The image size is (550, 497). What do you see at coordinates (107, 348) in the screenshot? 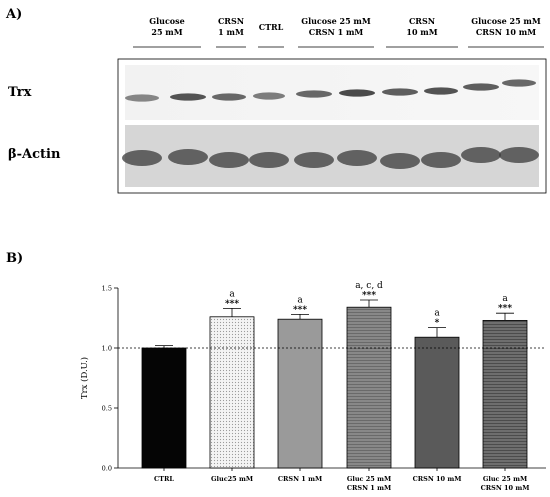
I see `y-tick-label-2: 1.0` at bounding box center [107, 348].